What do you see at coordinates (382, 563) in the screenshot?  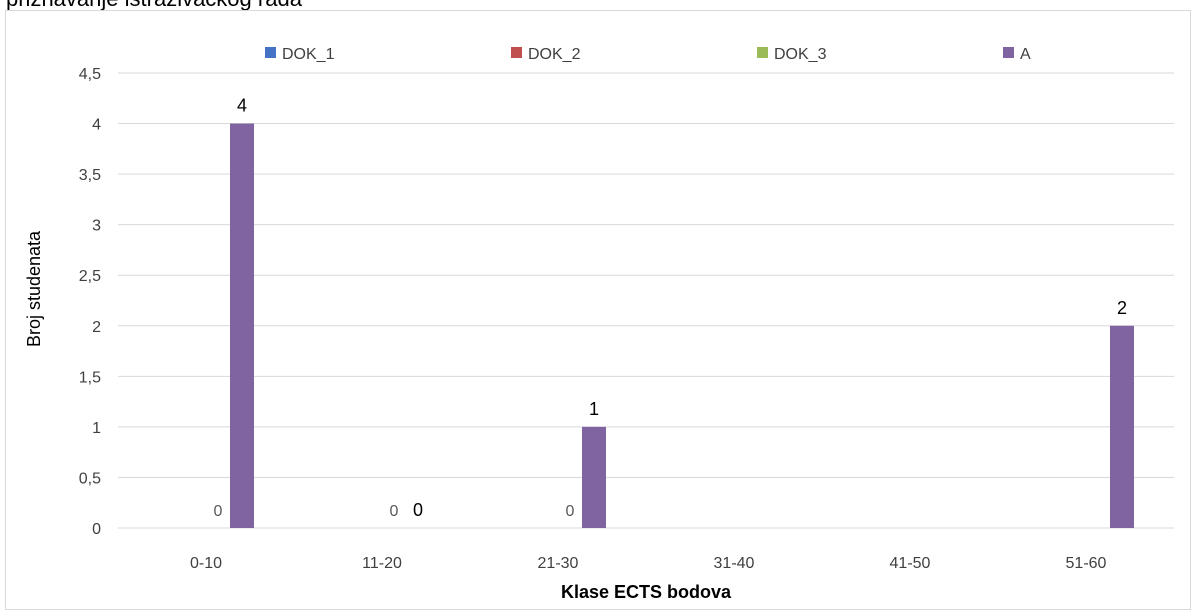 I see `x-tick-label: 11-20` at bounding box center [382, 563].